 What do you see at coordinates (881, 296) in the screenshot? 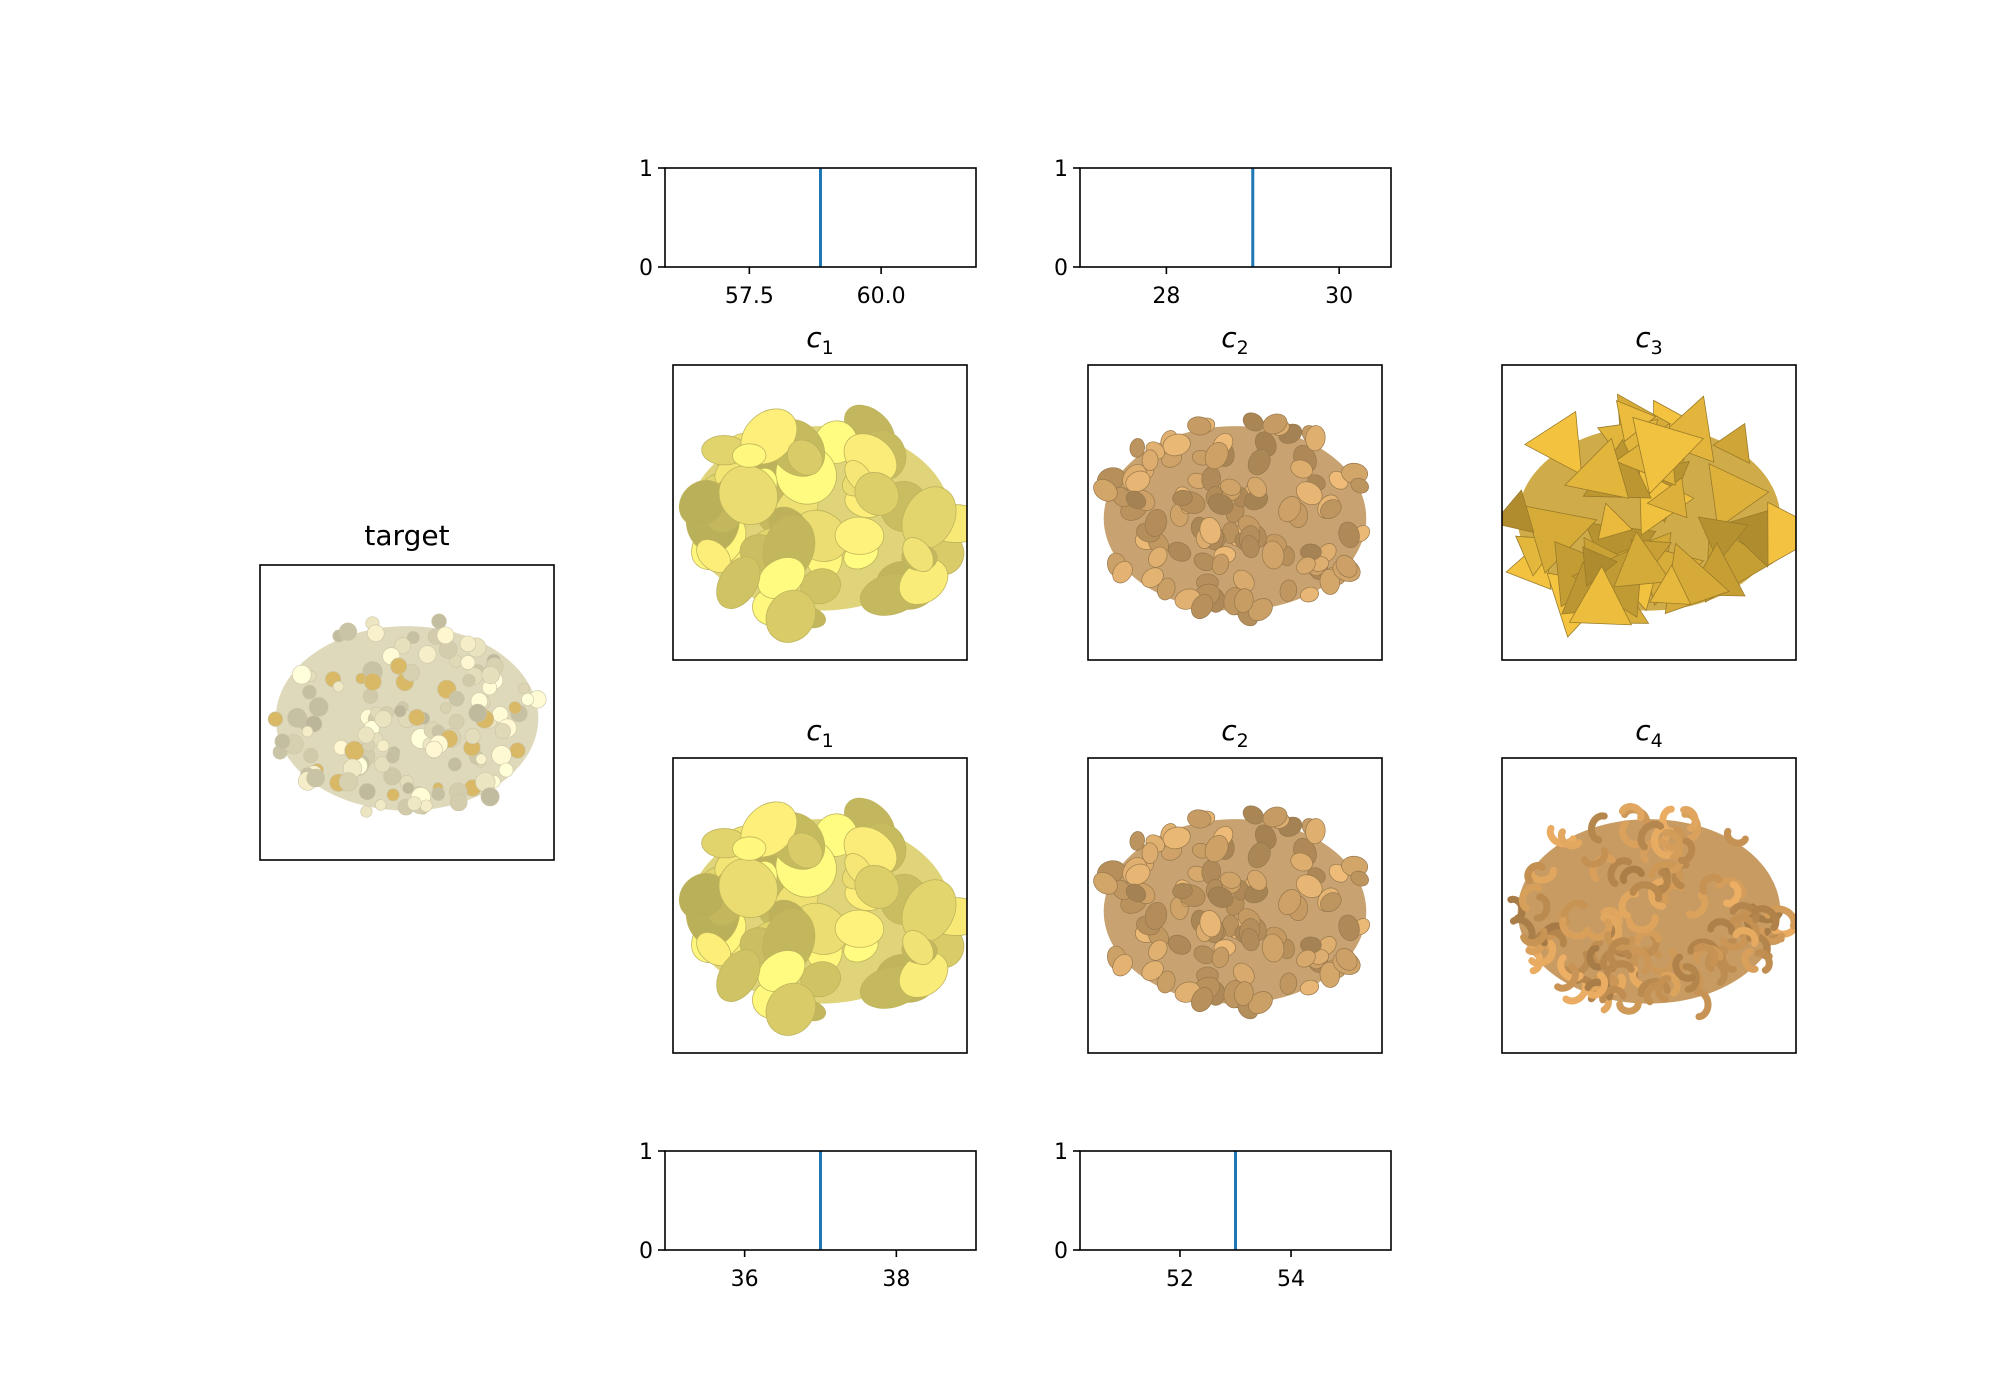
I see `x-tick-label: 60.0` at bounding box center [881, 296].